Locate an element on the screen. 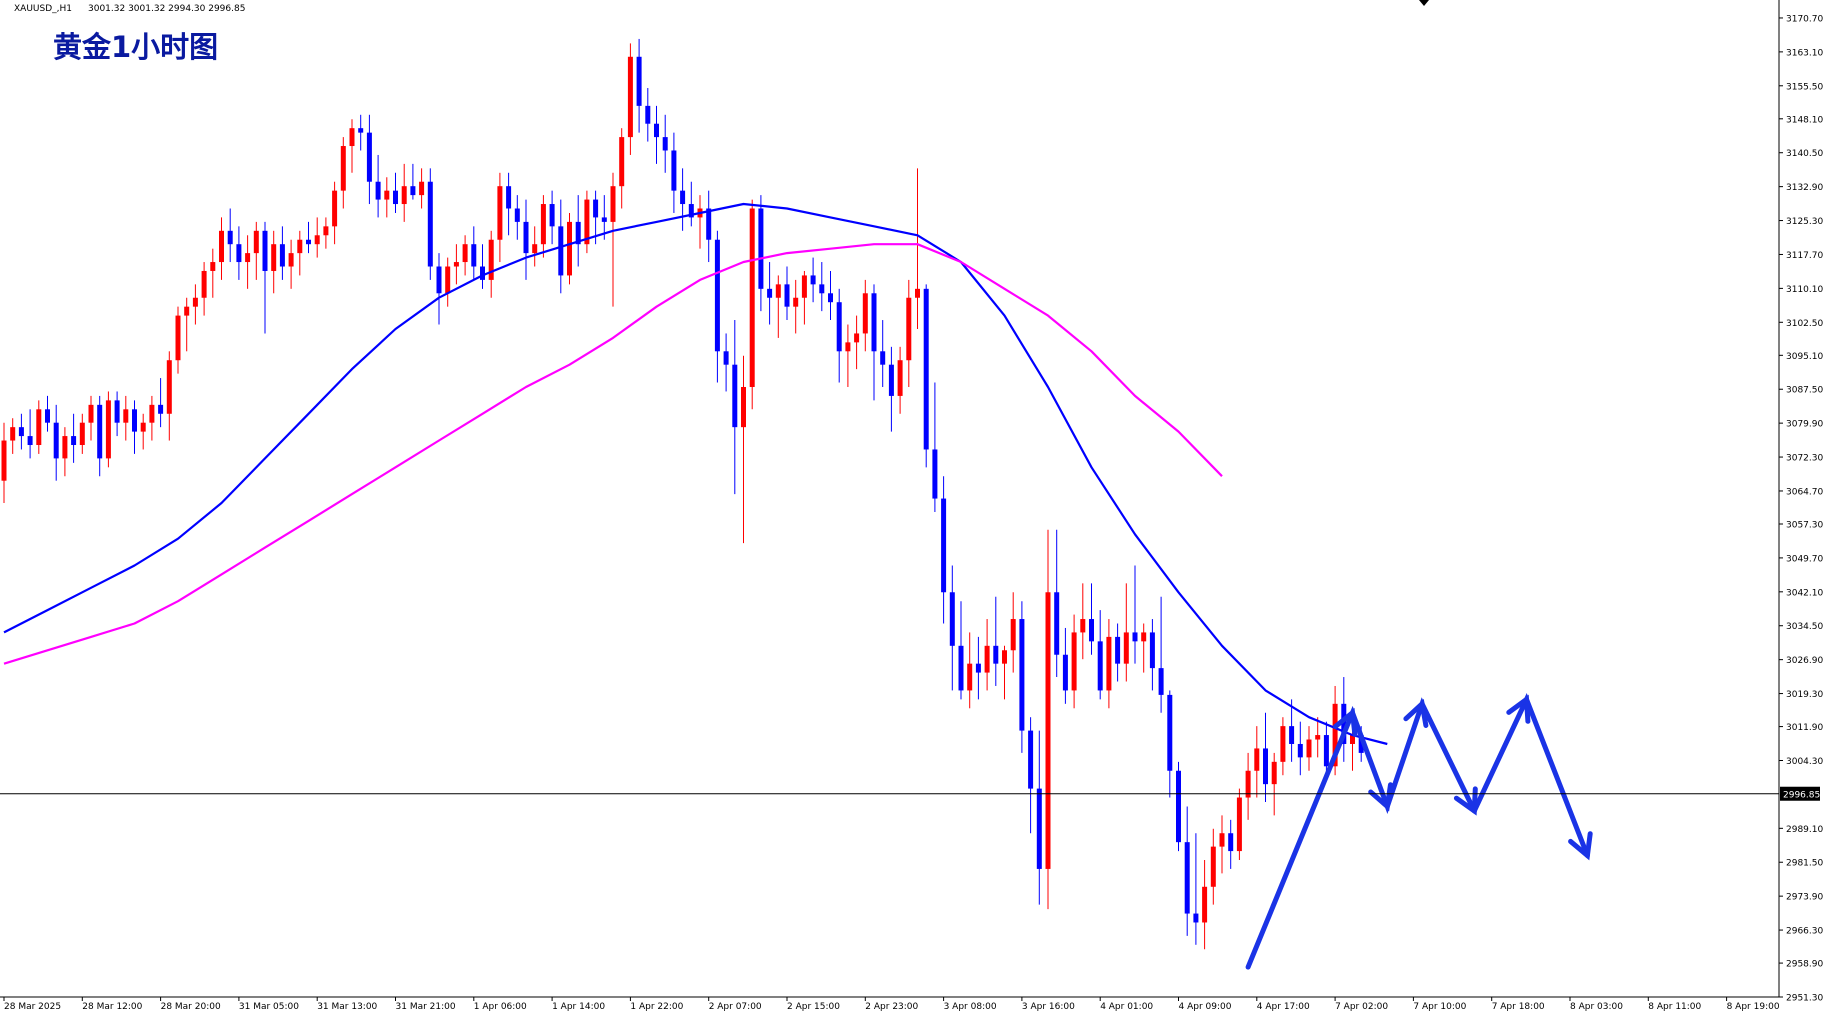  x-tick-label: 8 Apr 03:00 is located at coordinates (1596, 1007).